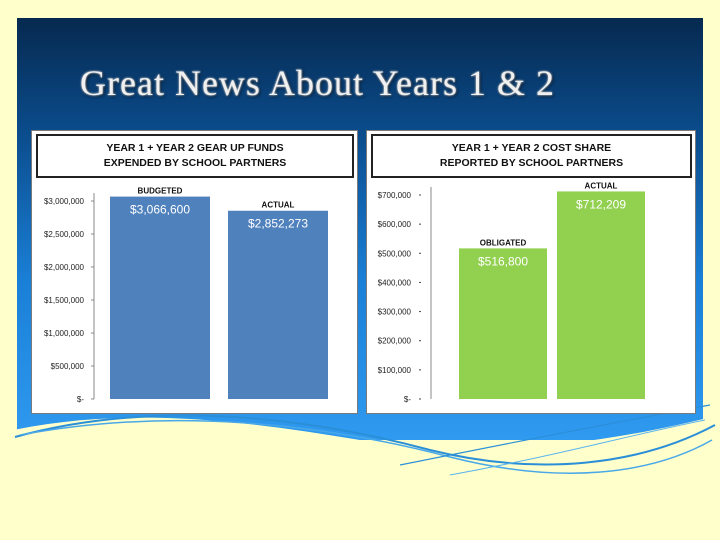 This screenshot has width=720, height=540. I want to click on data-label: $3,066,600, so click(160, 210).